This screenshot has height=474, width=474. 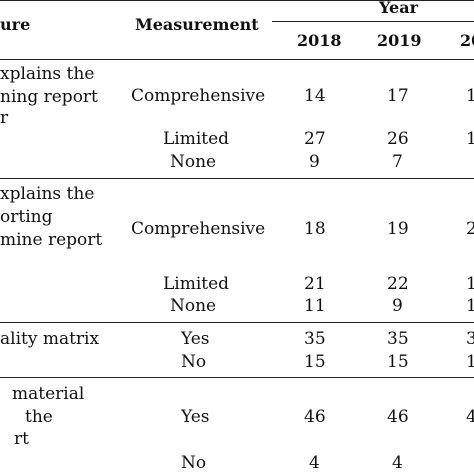 What do you see at coordinates (398, 139) in the screenshot?
I see `value-2019: 26` at bounding box center [398, 139].